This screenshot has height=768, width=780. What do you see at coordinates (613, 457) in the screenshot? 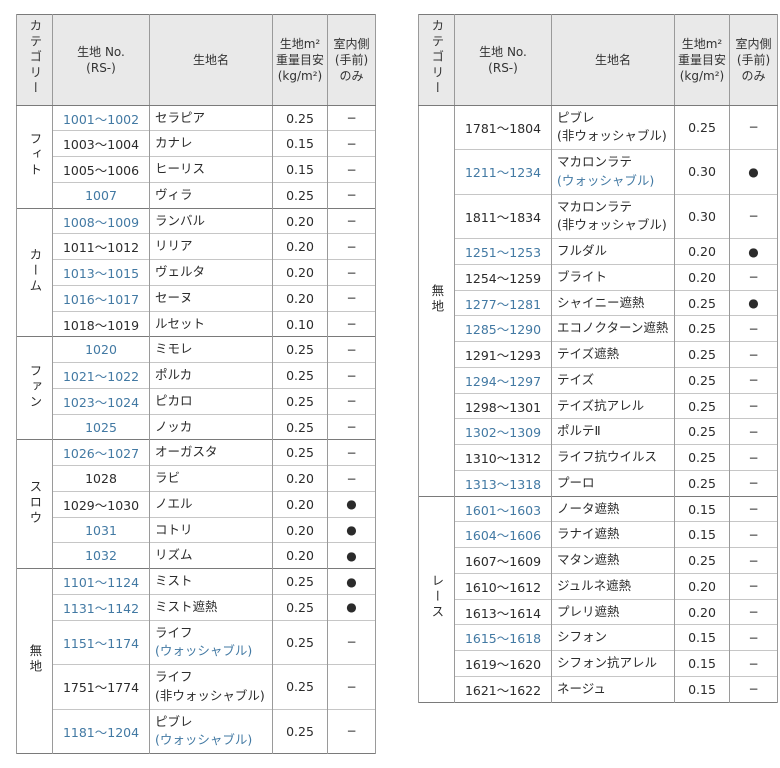
I see `fabric-name: ライフ抗ウイルス` at bounding box center [613, 457].